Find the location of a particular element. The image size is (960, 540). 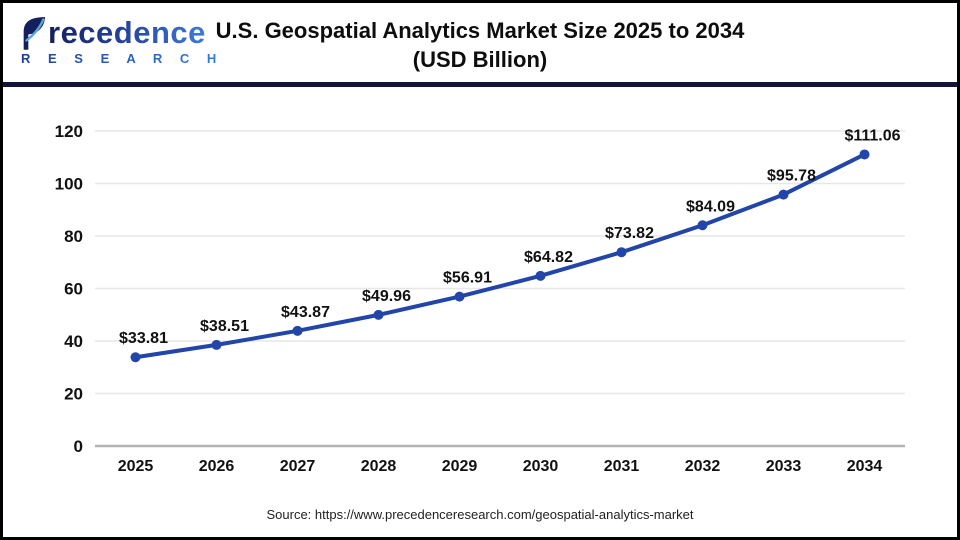

brand-word-rest: recedence is located at coordinates (127, 32).